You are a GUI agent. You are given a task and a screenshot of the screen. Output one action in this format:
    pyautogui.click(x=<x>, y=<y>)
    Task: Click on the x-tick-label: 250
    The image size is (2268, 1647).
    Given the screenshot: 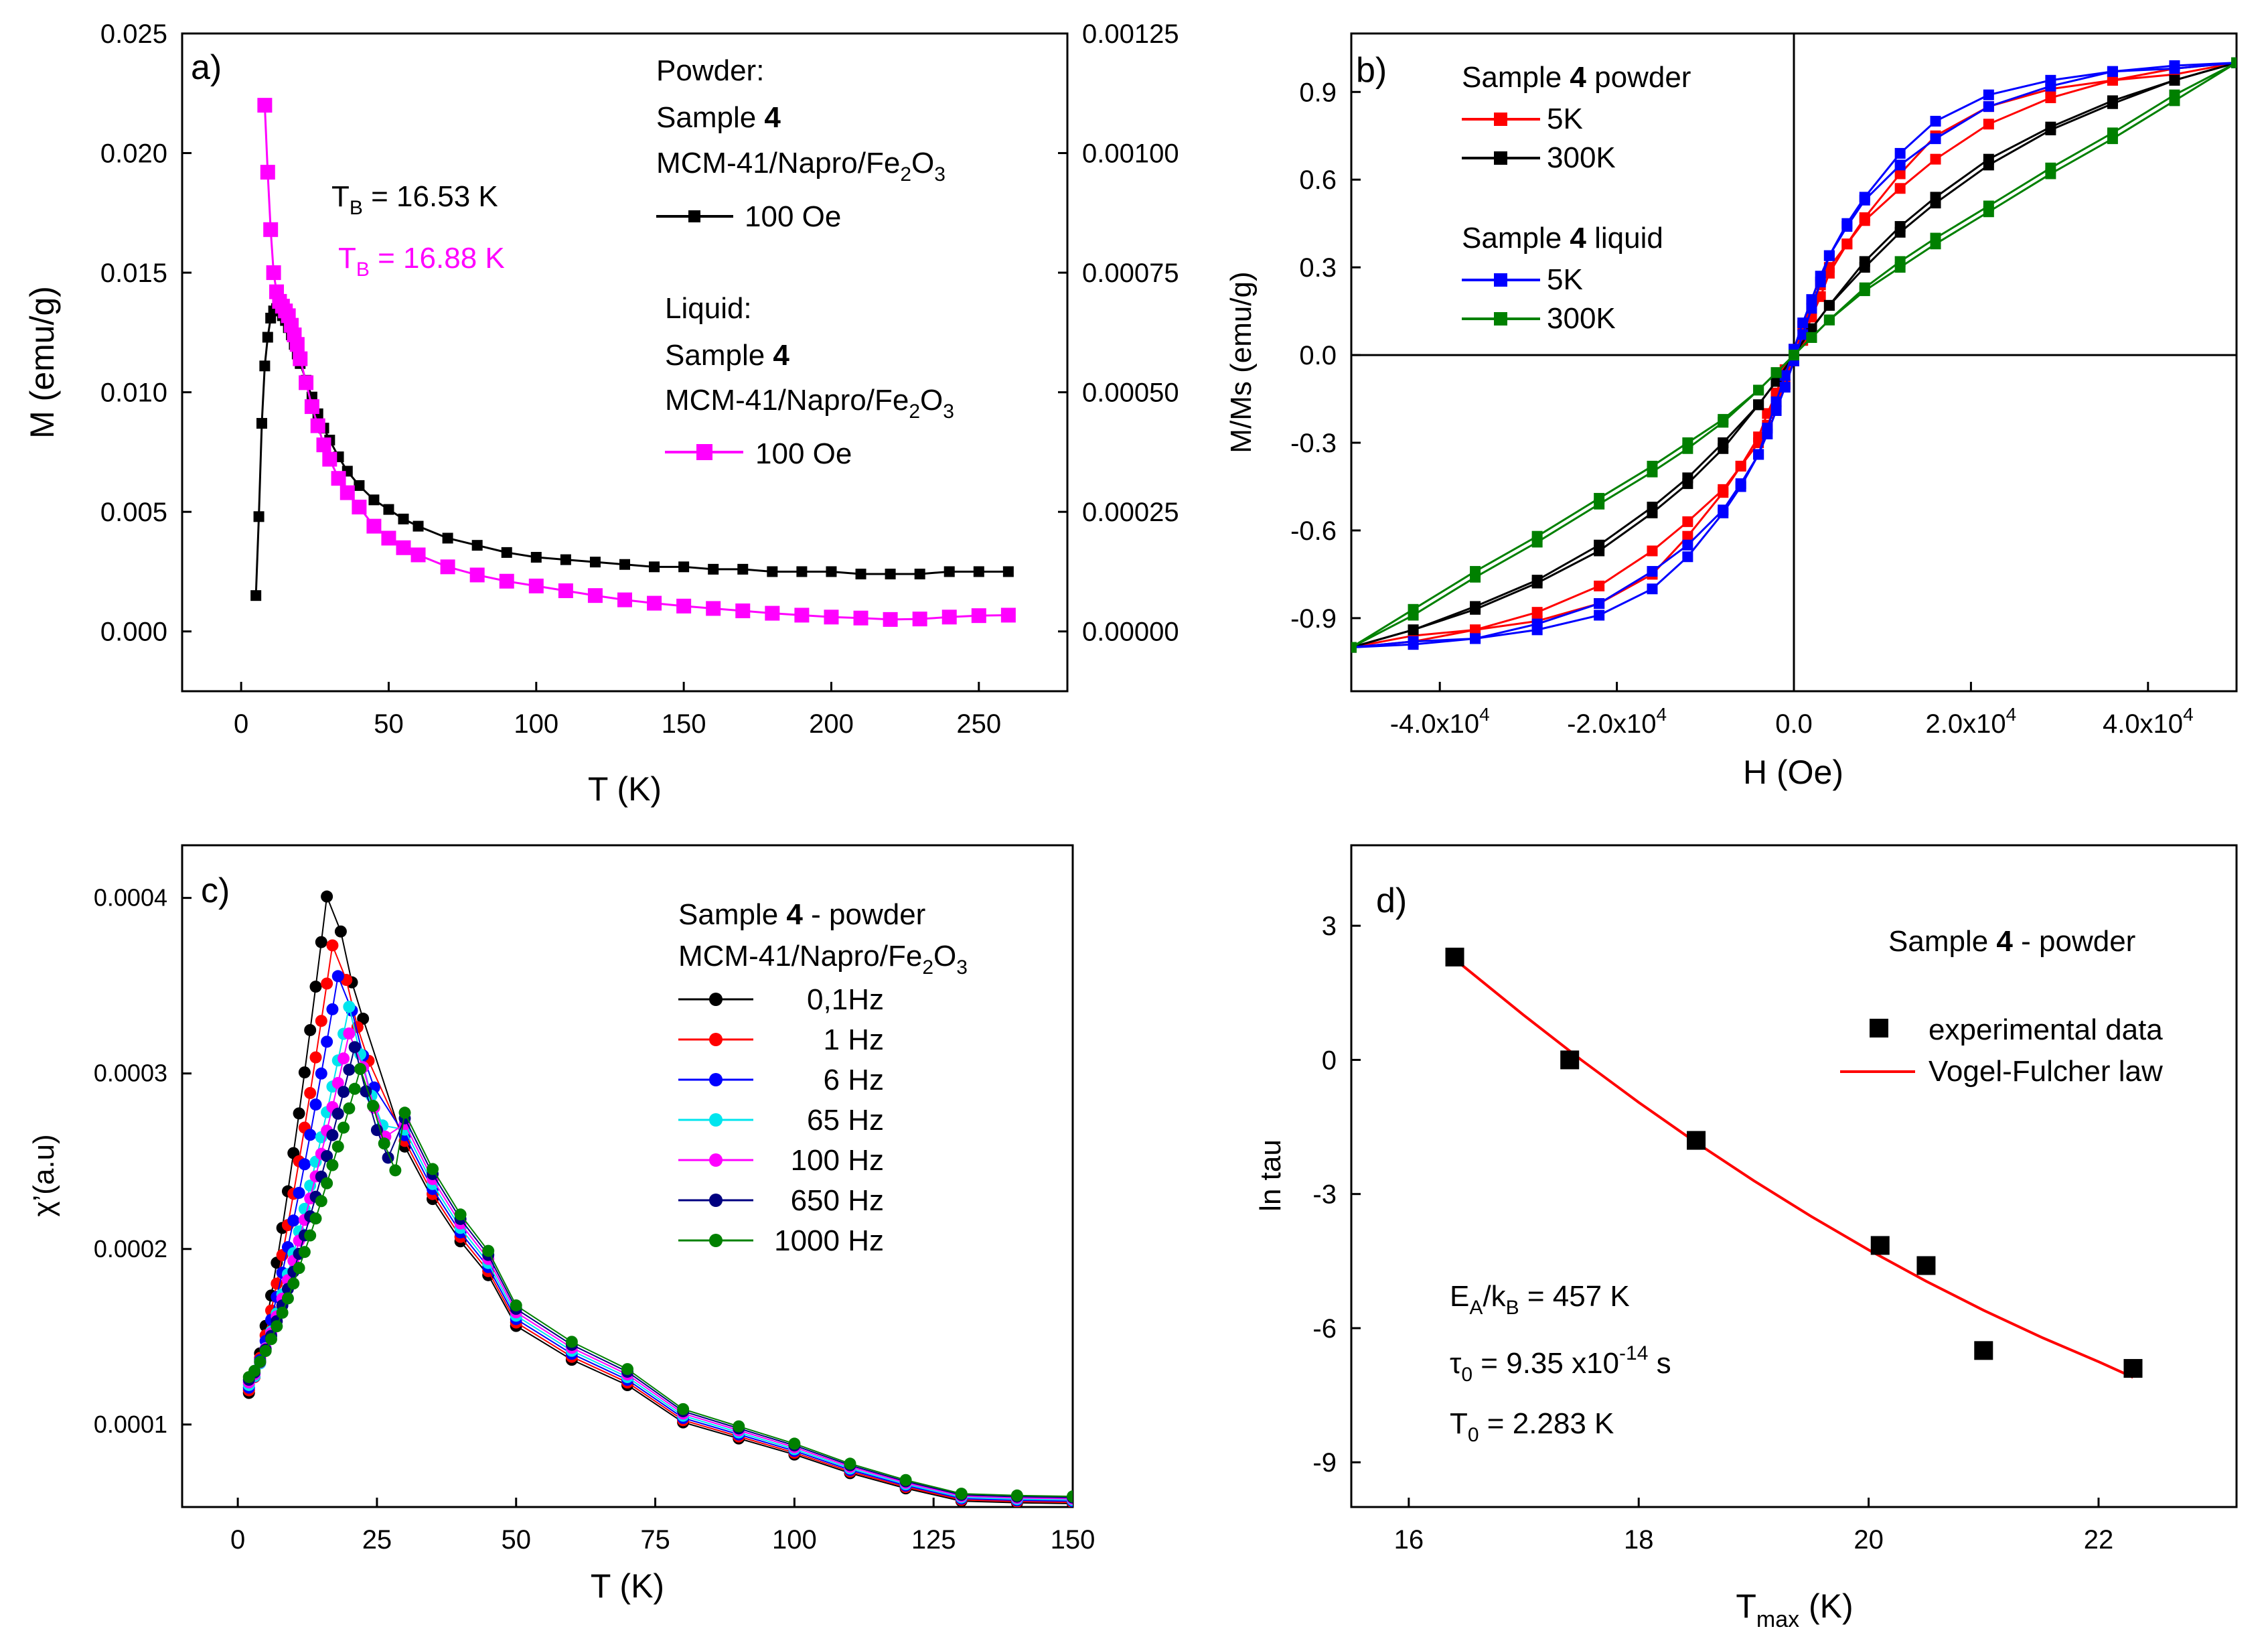 What is the action you would take?
    pyautogui.click(x=978, y=724)
    